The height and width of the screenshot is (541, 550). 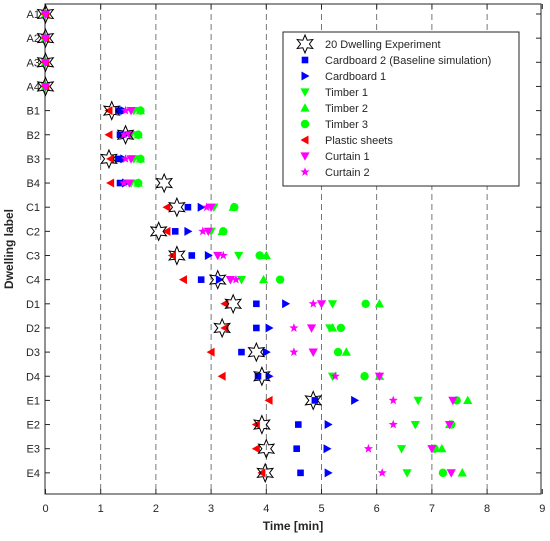 I want to click on legend-entry: Timber 3, so click(x=334, y=125).